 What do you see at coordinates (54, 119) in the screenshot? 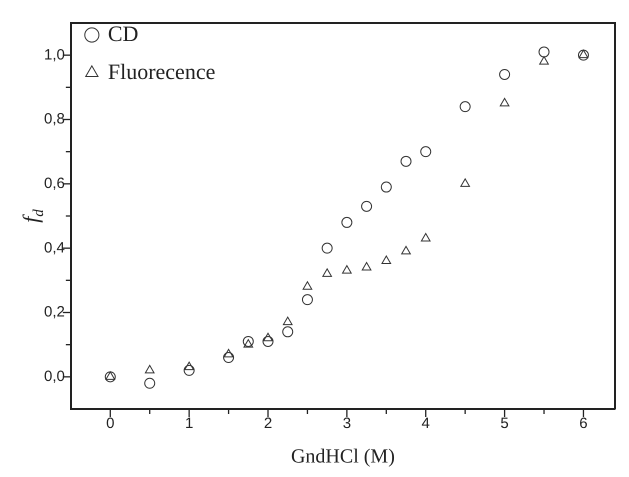
I see `y-tick-label: 0,8` at bounding box center [54, 119].